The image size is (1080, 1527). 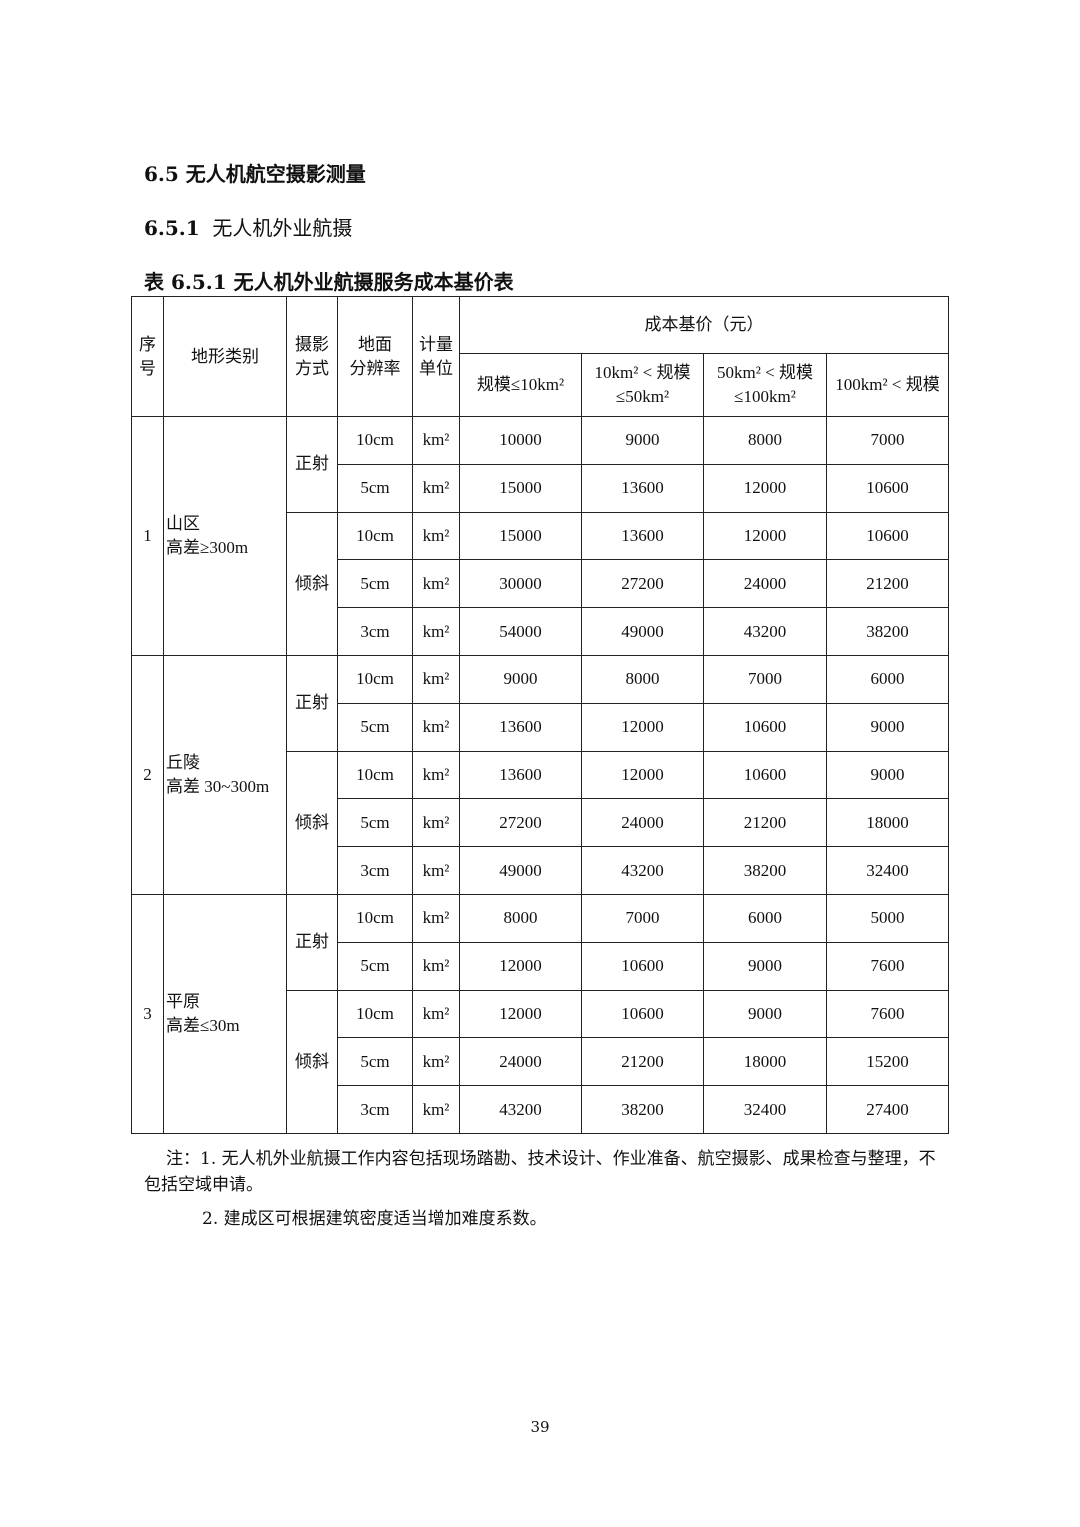 I want to click on price-cell: 15000, so click(x=520, y=536).